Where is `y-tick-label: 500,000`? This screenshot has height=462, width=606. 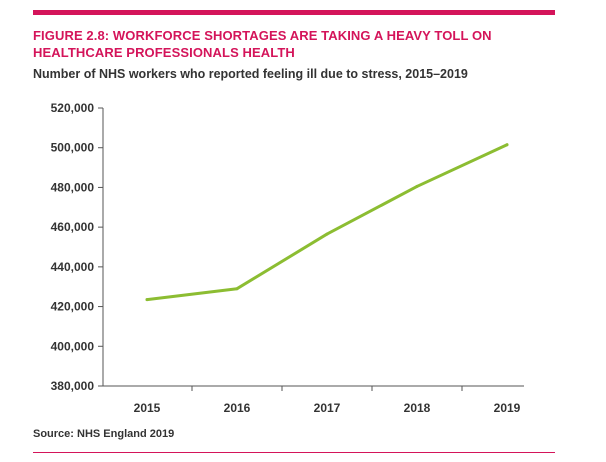
y-tick-label: 500,000 is located at coordinates (73, 148).